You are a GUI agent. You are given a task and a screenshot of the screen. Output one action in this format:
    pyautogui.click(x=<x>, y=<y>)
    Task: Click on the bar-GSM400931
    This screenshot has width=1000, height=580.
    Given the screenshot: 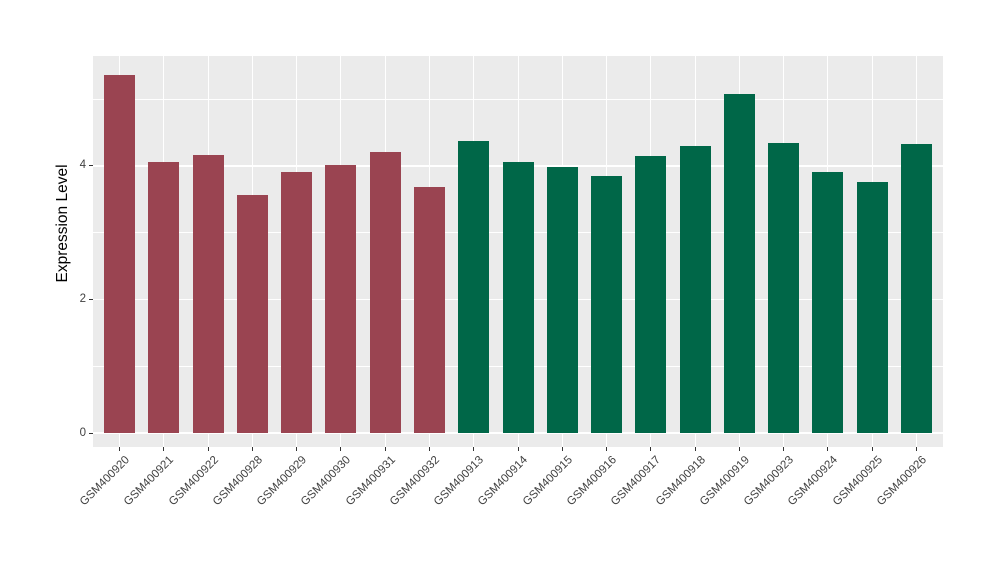 What is the action you would take?
    pyautogui.click(x=385, y=292)
    